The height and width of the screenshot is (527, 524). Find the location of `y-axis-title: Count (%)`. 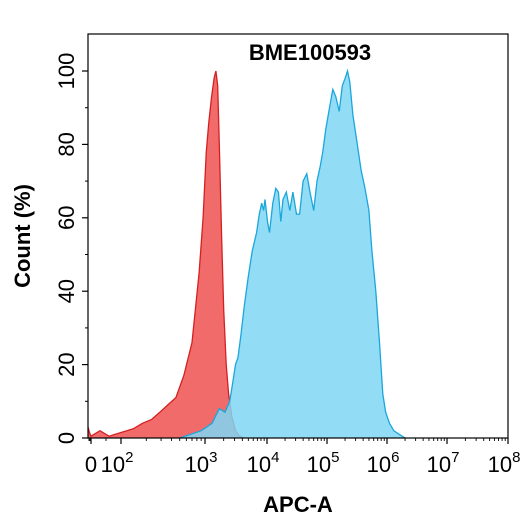

y-axis-title: Count (%) is located at coordinates (22, 236).